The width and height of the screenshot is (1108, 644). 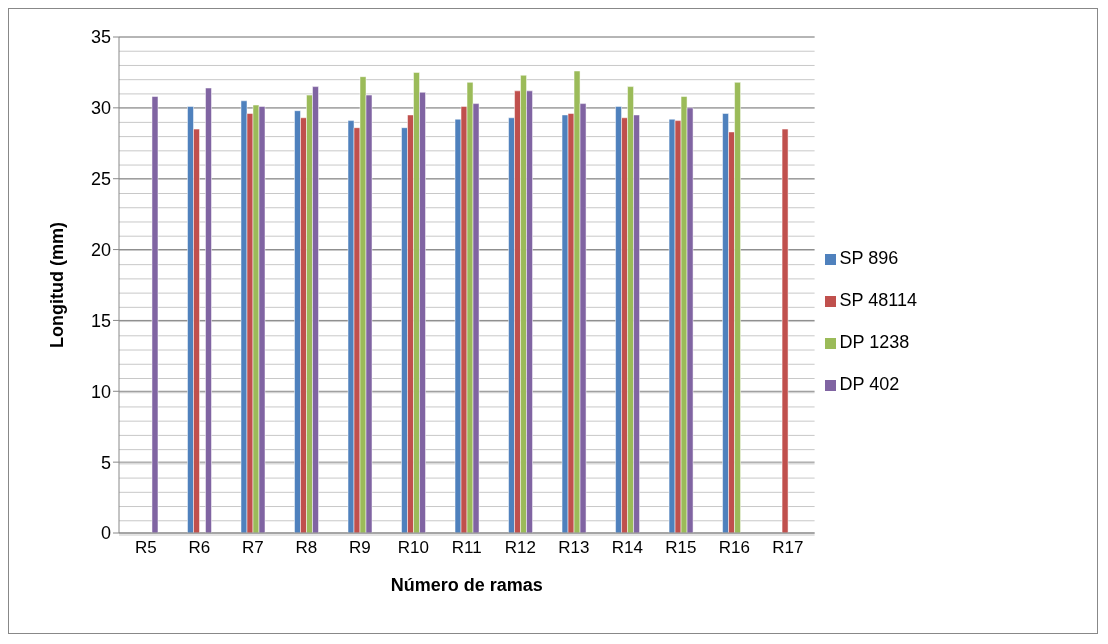 What do you see at coordinates (788, 548) in the screenshot?
I see `x-tick-label: R17` at bounding box center [788, 548].